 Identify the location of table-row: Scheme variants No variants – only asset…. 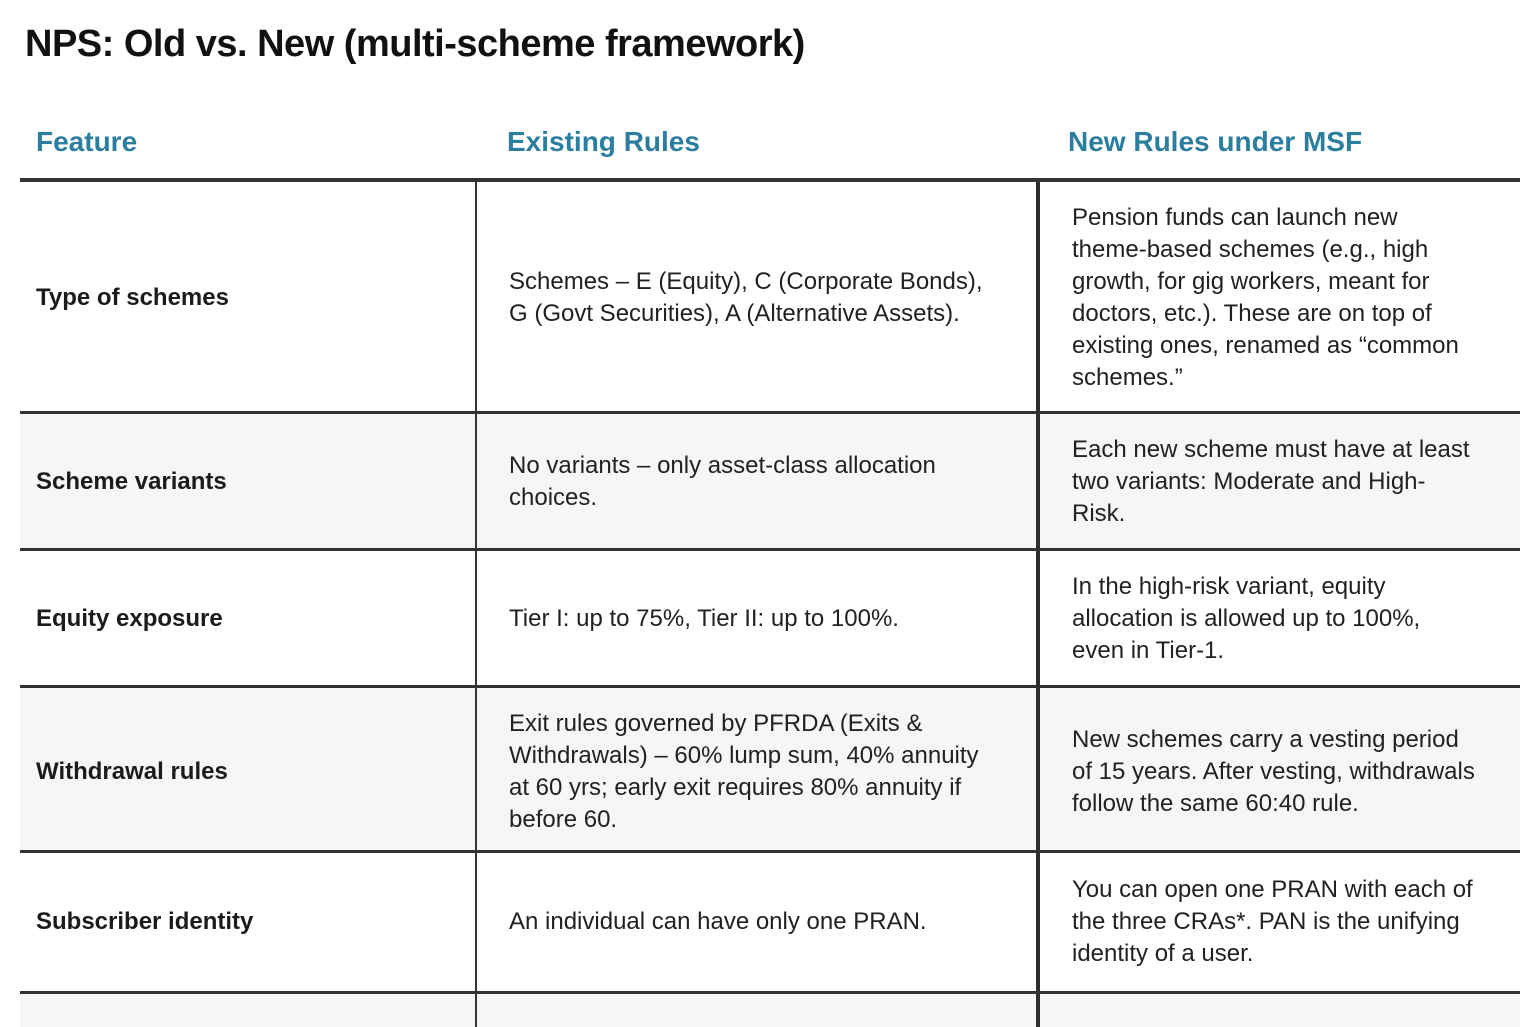
(770, 482).